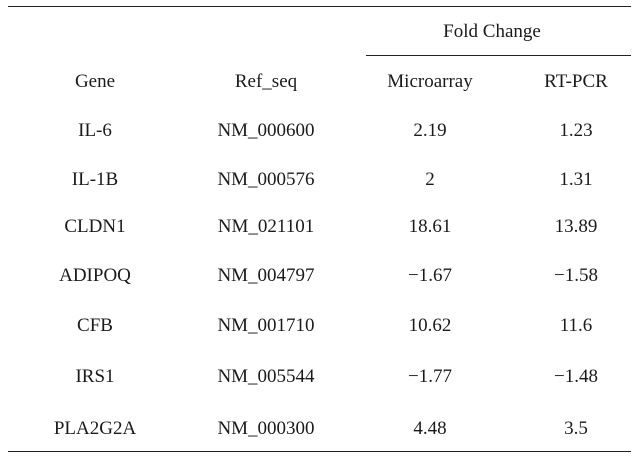 Image resolution: width=640 pixels, height=460 pixels. What do you see at coordinates (95, 81) in the screenshot?
I see `header-gene: Gene` at bounding box center [95, 81].